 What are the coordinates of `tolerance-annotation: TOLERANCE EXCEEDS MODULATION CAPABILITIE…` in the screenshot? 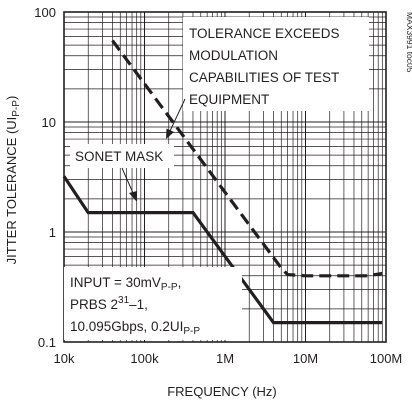 It's located at (267, 78).